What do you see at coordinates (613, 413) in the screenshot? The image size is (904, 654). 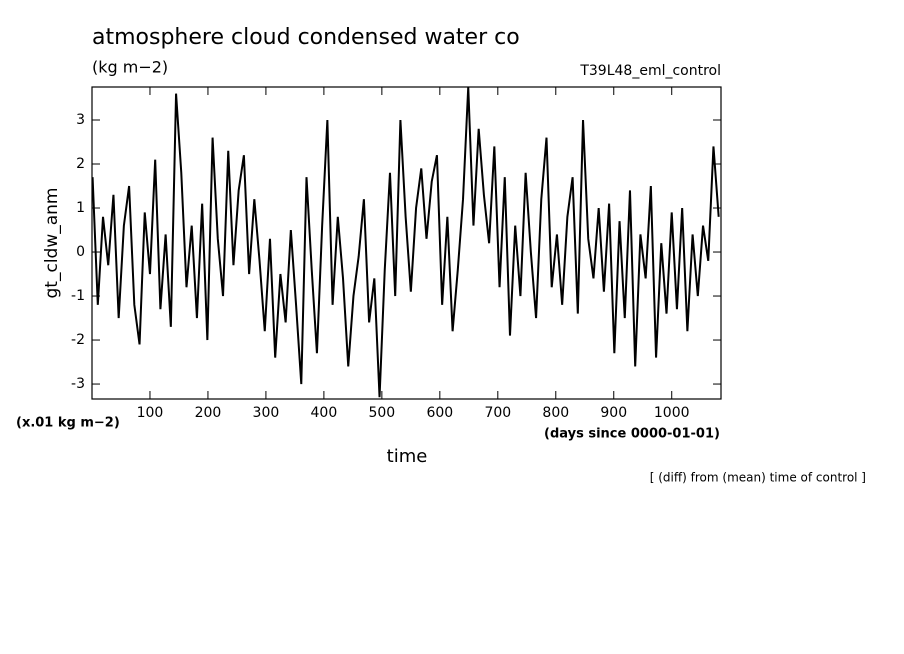 I see `x-tick-label: 900` at bounding box center [613, 413].